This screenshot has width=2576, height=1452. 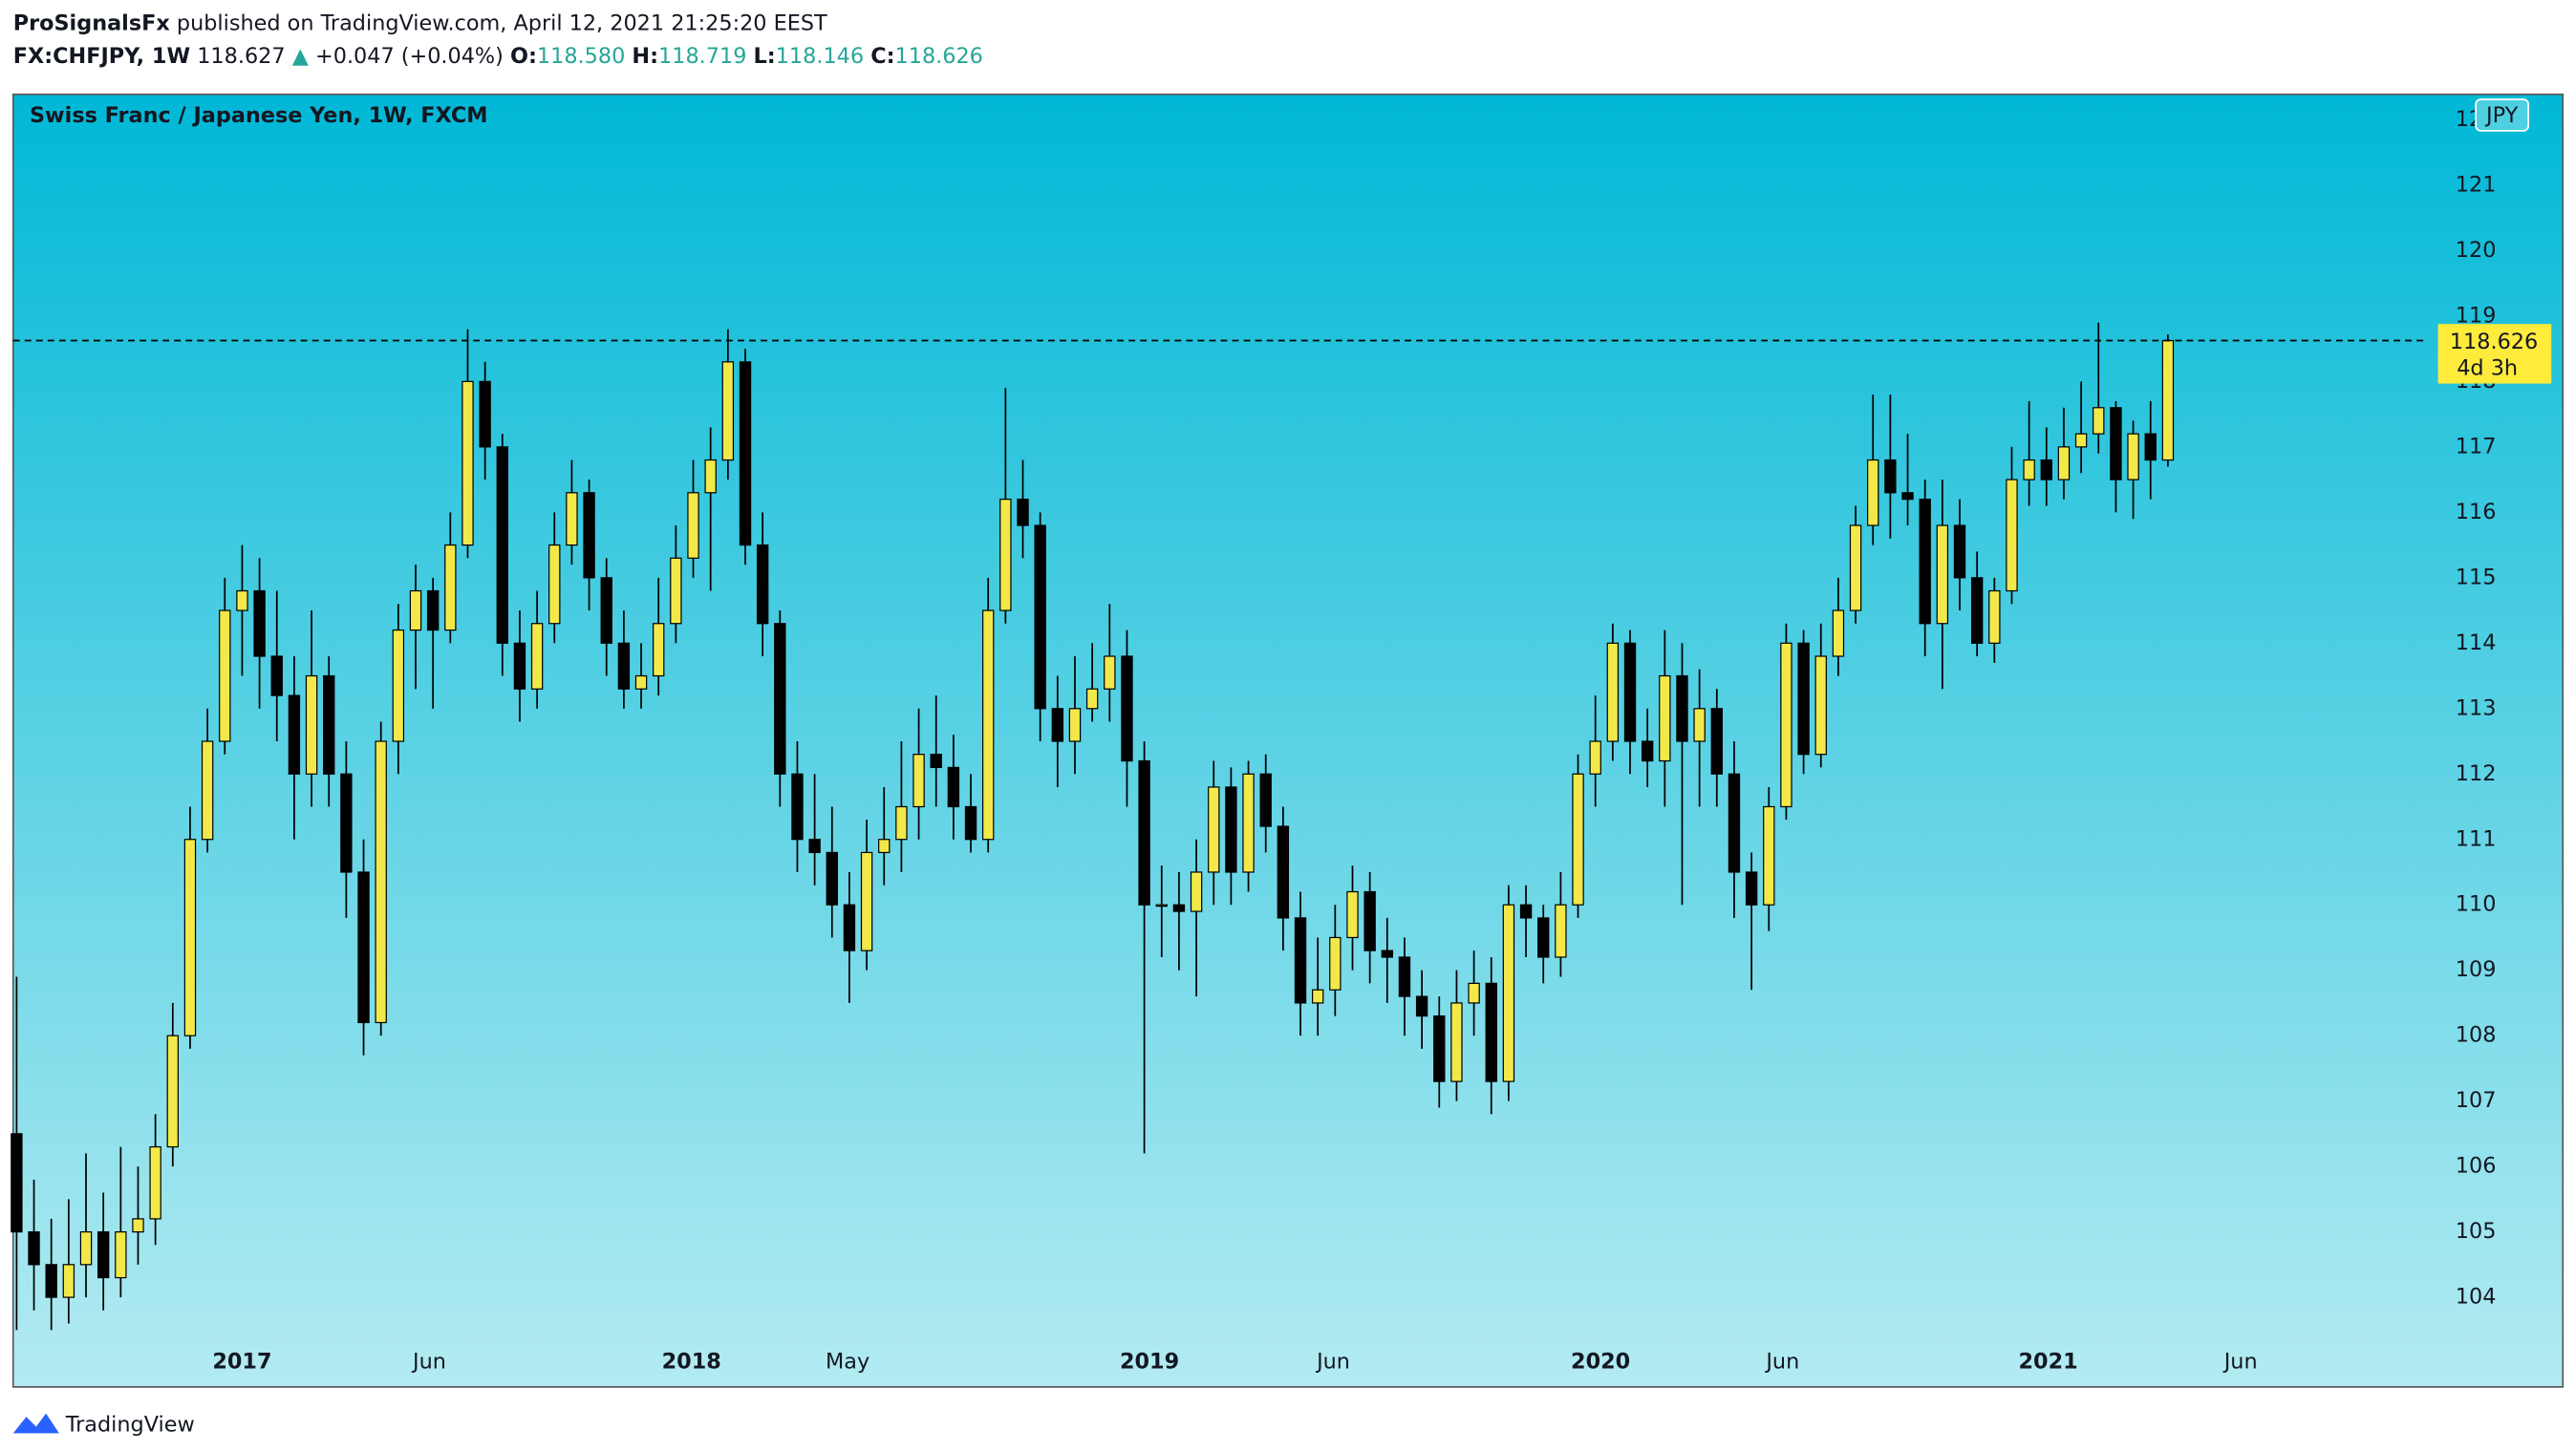 I want to click on arrow: ▲, so click(x=301, y=55).